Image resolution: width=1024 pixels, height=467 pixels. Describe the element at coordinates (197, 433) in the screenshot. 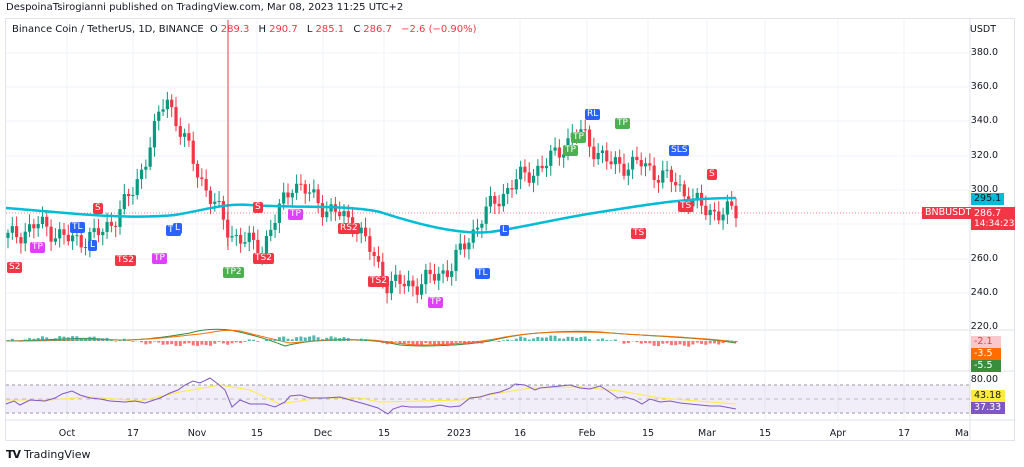

I see `time-tick: Nov` at that location.